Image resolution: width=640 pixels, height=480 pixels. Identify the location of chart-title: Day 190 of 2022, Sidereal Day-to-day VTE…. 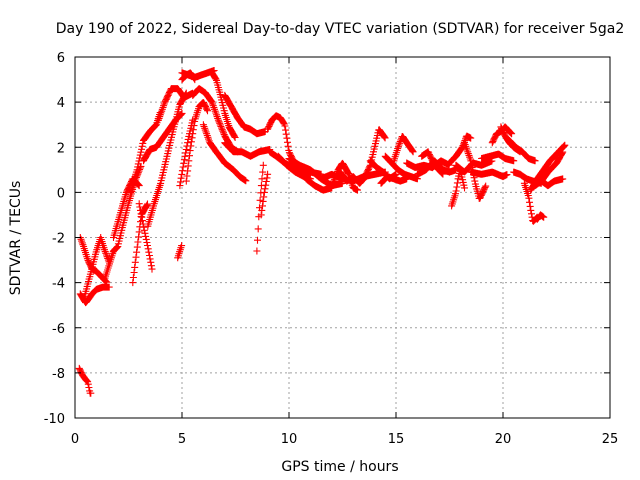
(340, 29).